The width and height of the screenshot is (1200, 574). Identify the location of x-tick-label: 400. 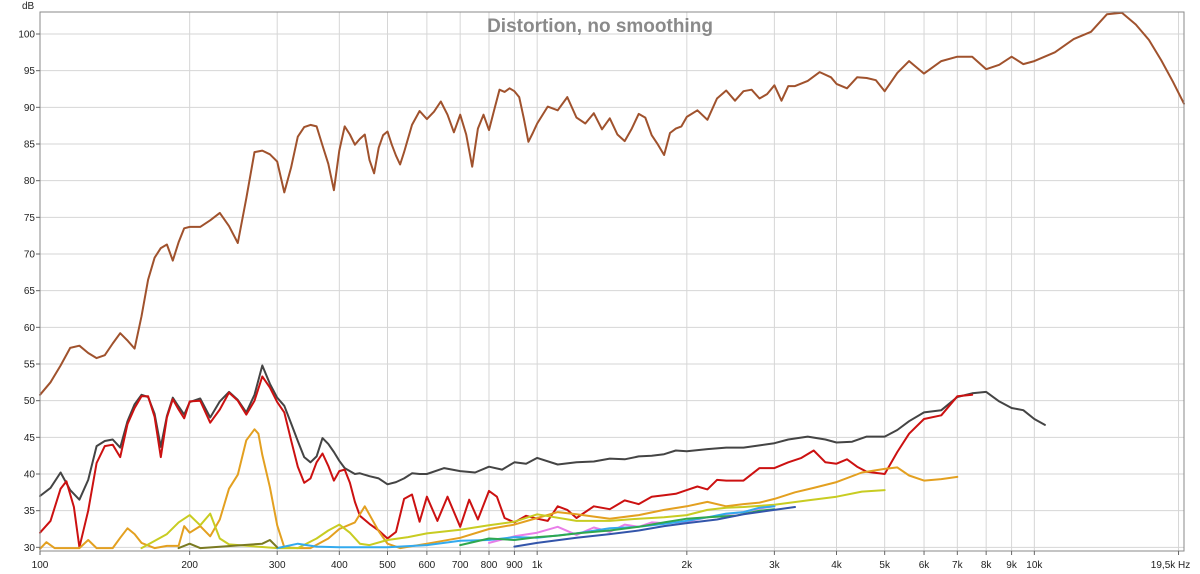
(339, 565).